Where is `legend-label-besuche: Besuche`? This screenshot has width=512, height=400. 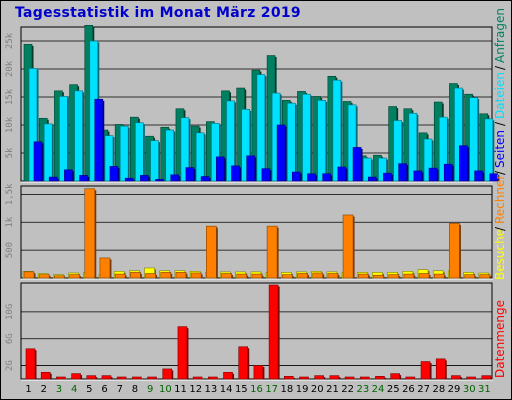
legend-label-besuche: Besuche is located at coordinates (500, 254).